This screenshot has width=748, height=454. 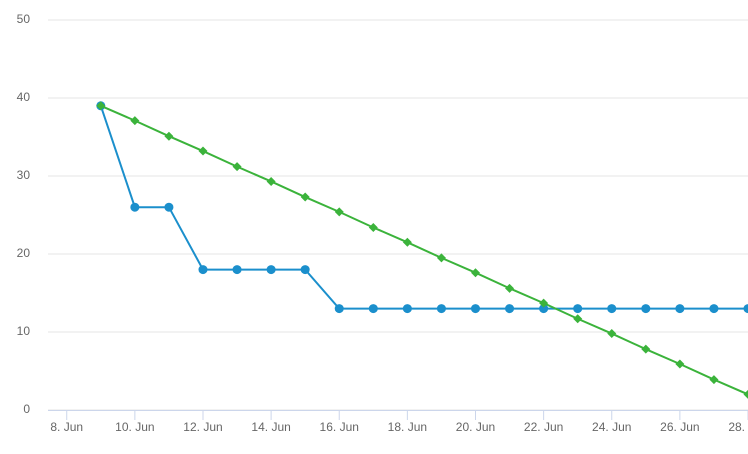 What do you see at coordinates (26, 409) in the screenshot?
I see `y-tick-label: 0` at bounding box center [26, 409].